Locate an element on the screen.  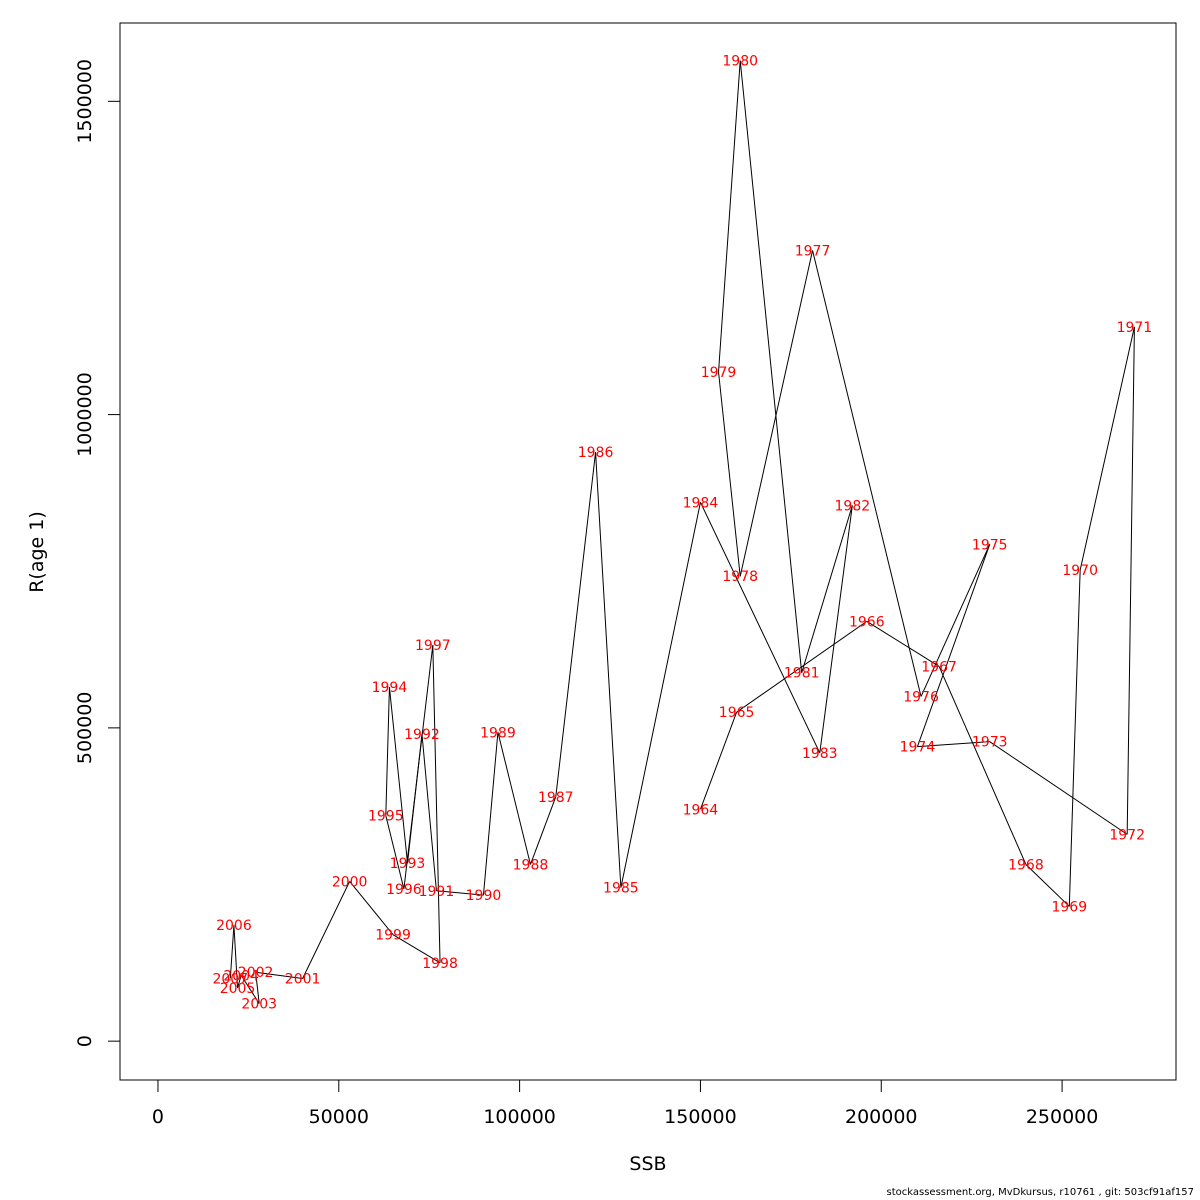
point-label-1987: 1987 is located at coordinates (556, 798).